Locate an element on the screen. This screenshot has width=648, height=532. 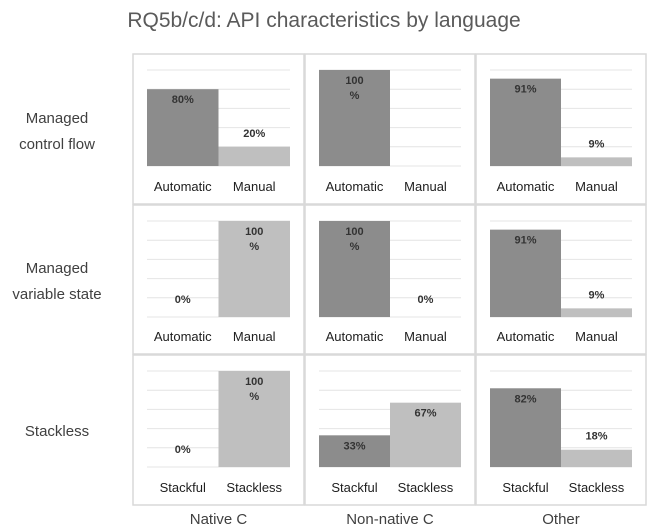
panel-r0-c1: 100% Automatic Manual is located at coordinates (390, 129).